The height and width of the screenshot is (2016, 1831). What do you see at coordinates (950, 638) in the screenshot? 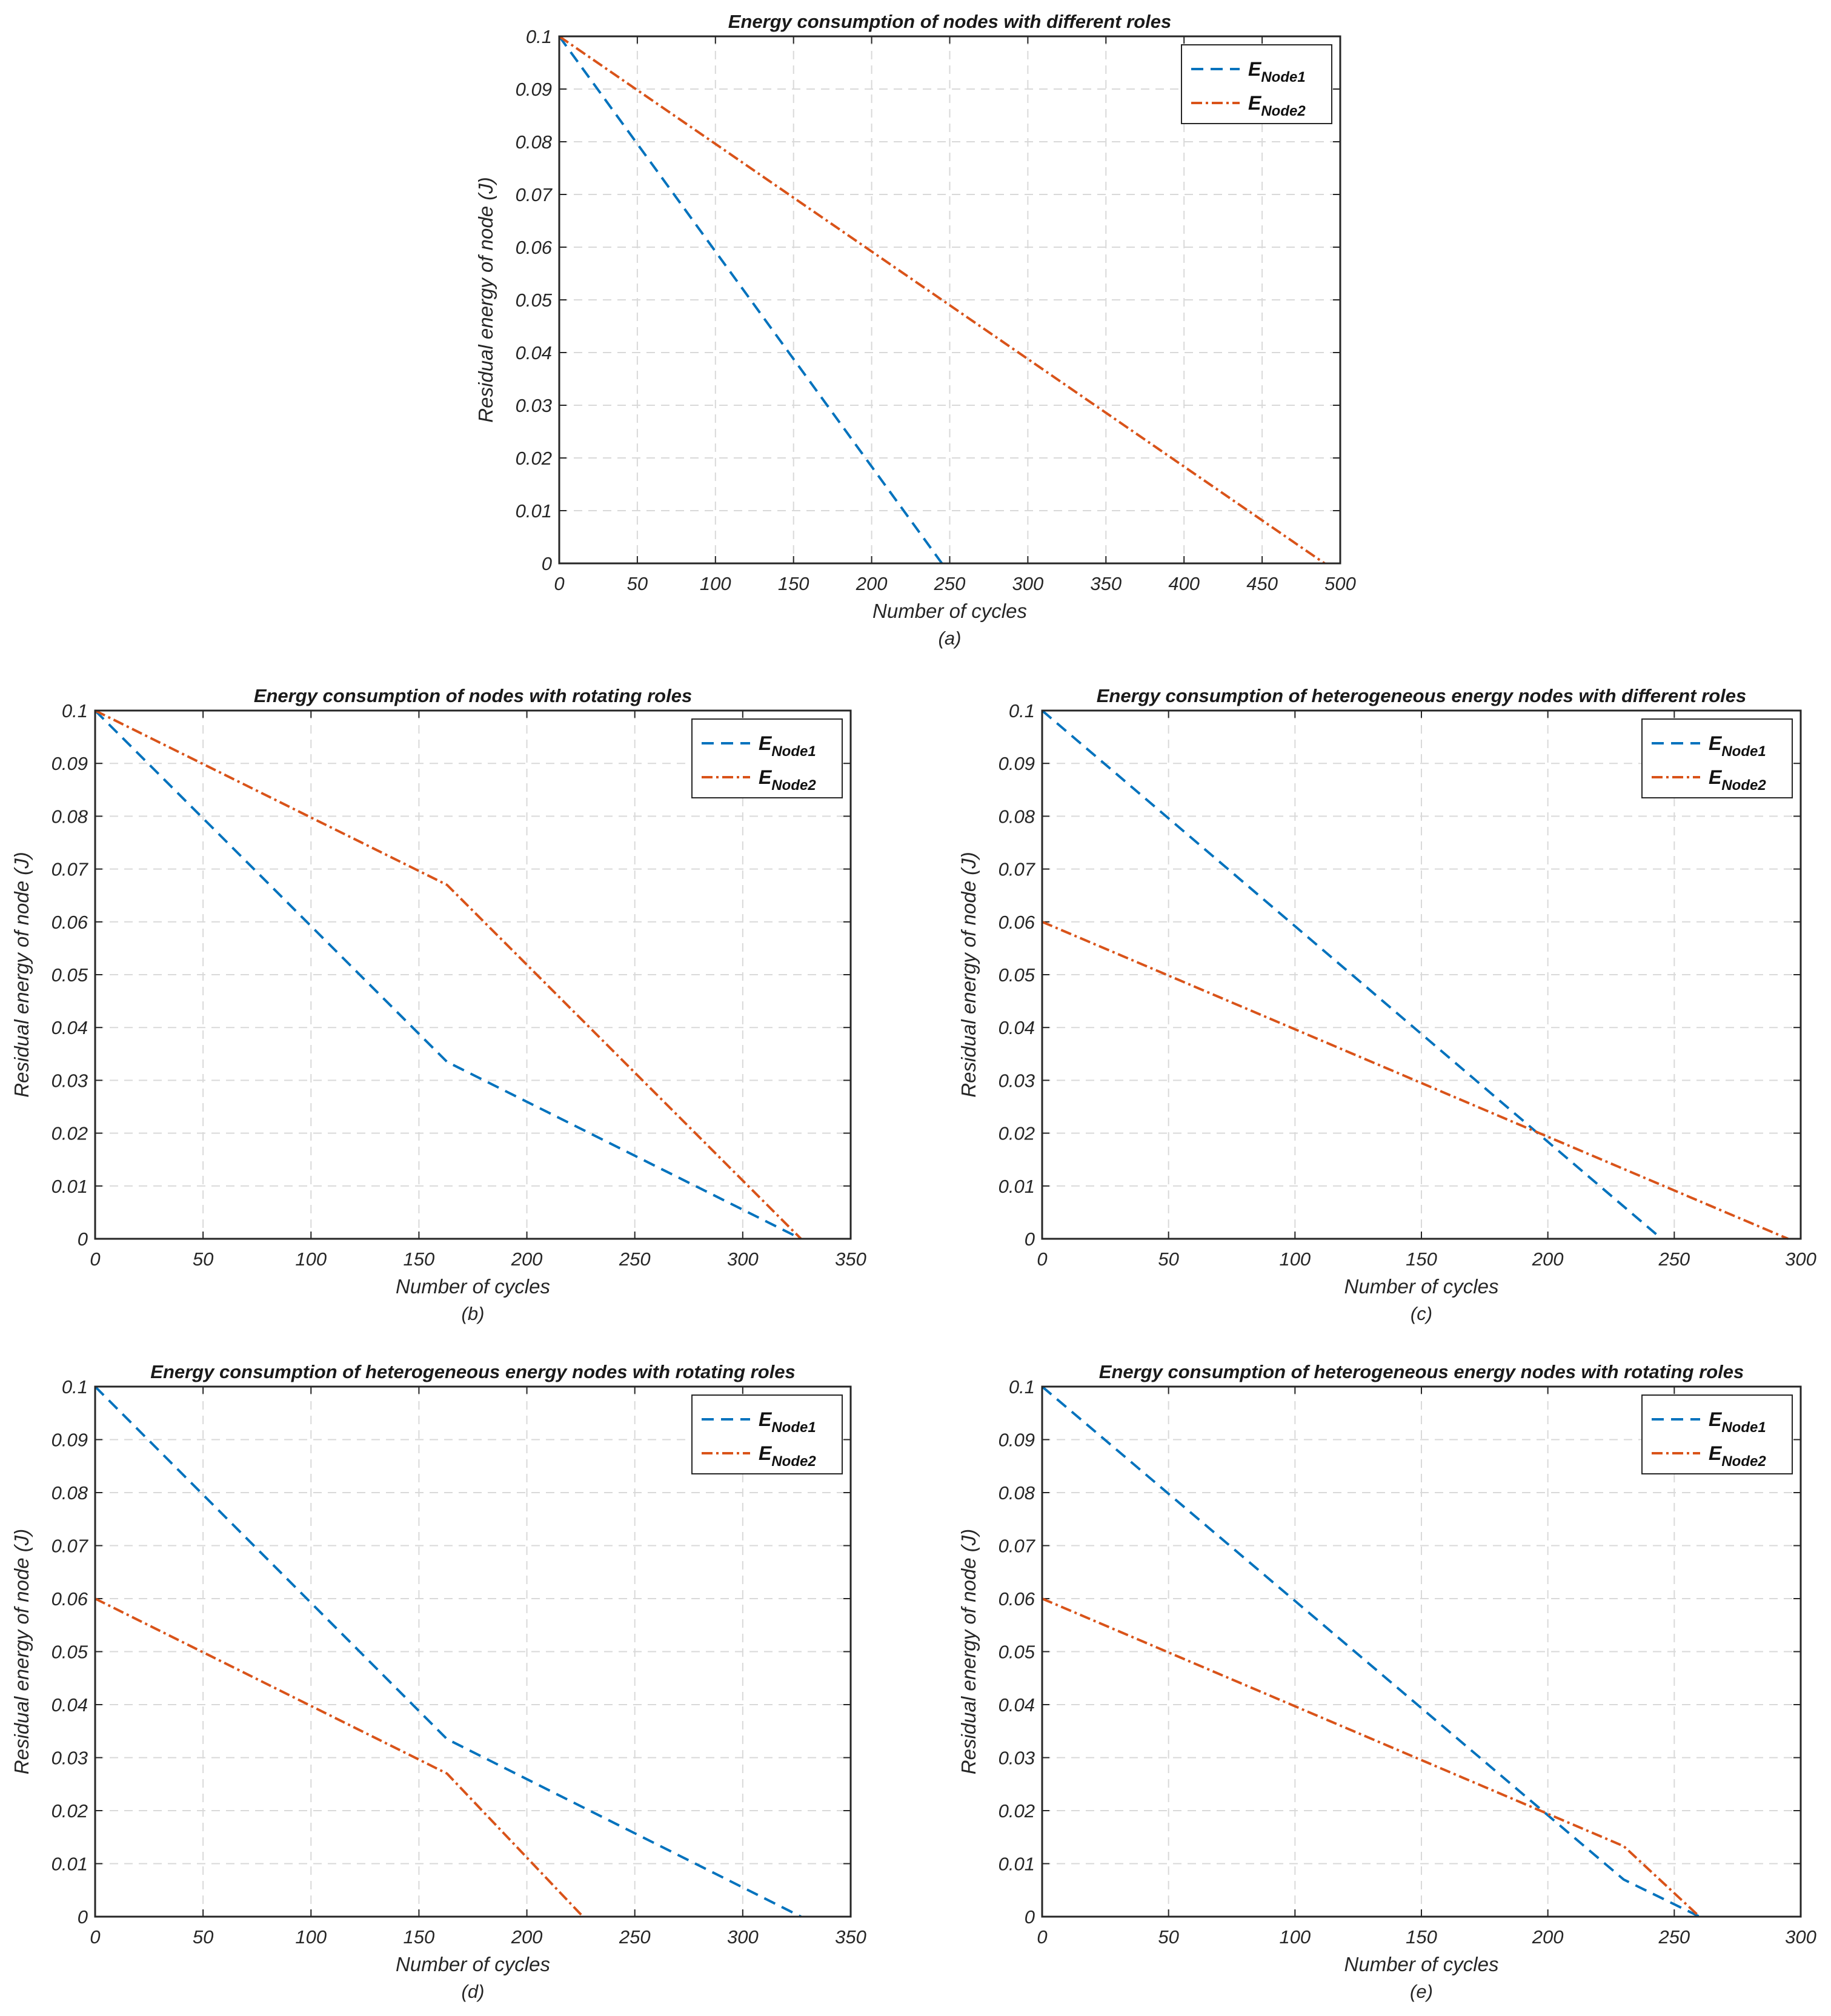
I see `panel-caption: (a)` at bounding box center [950, 638].